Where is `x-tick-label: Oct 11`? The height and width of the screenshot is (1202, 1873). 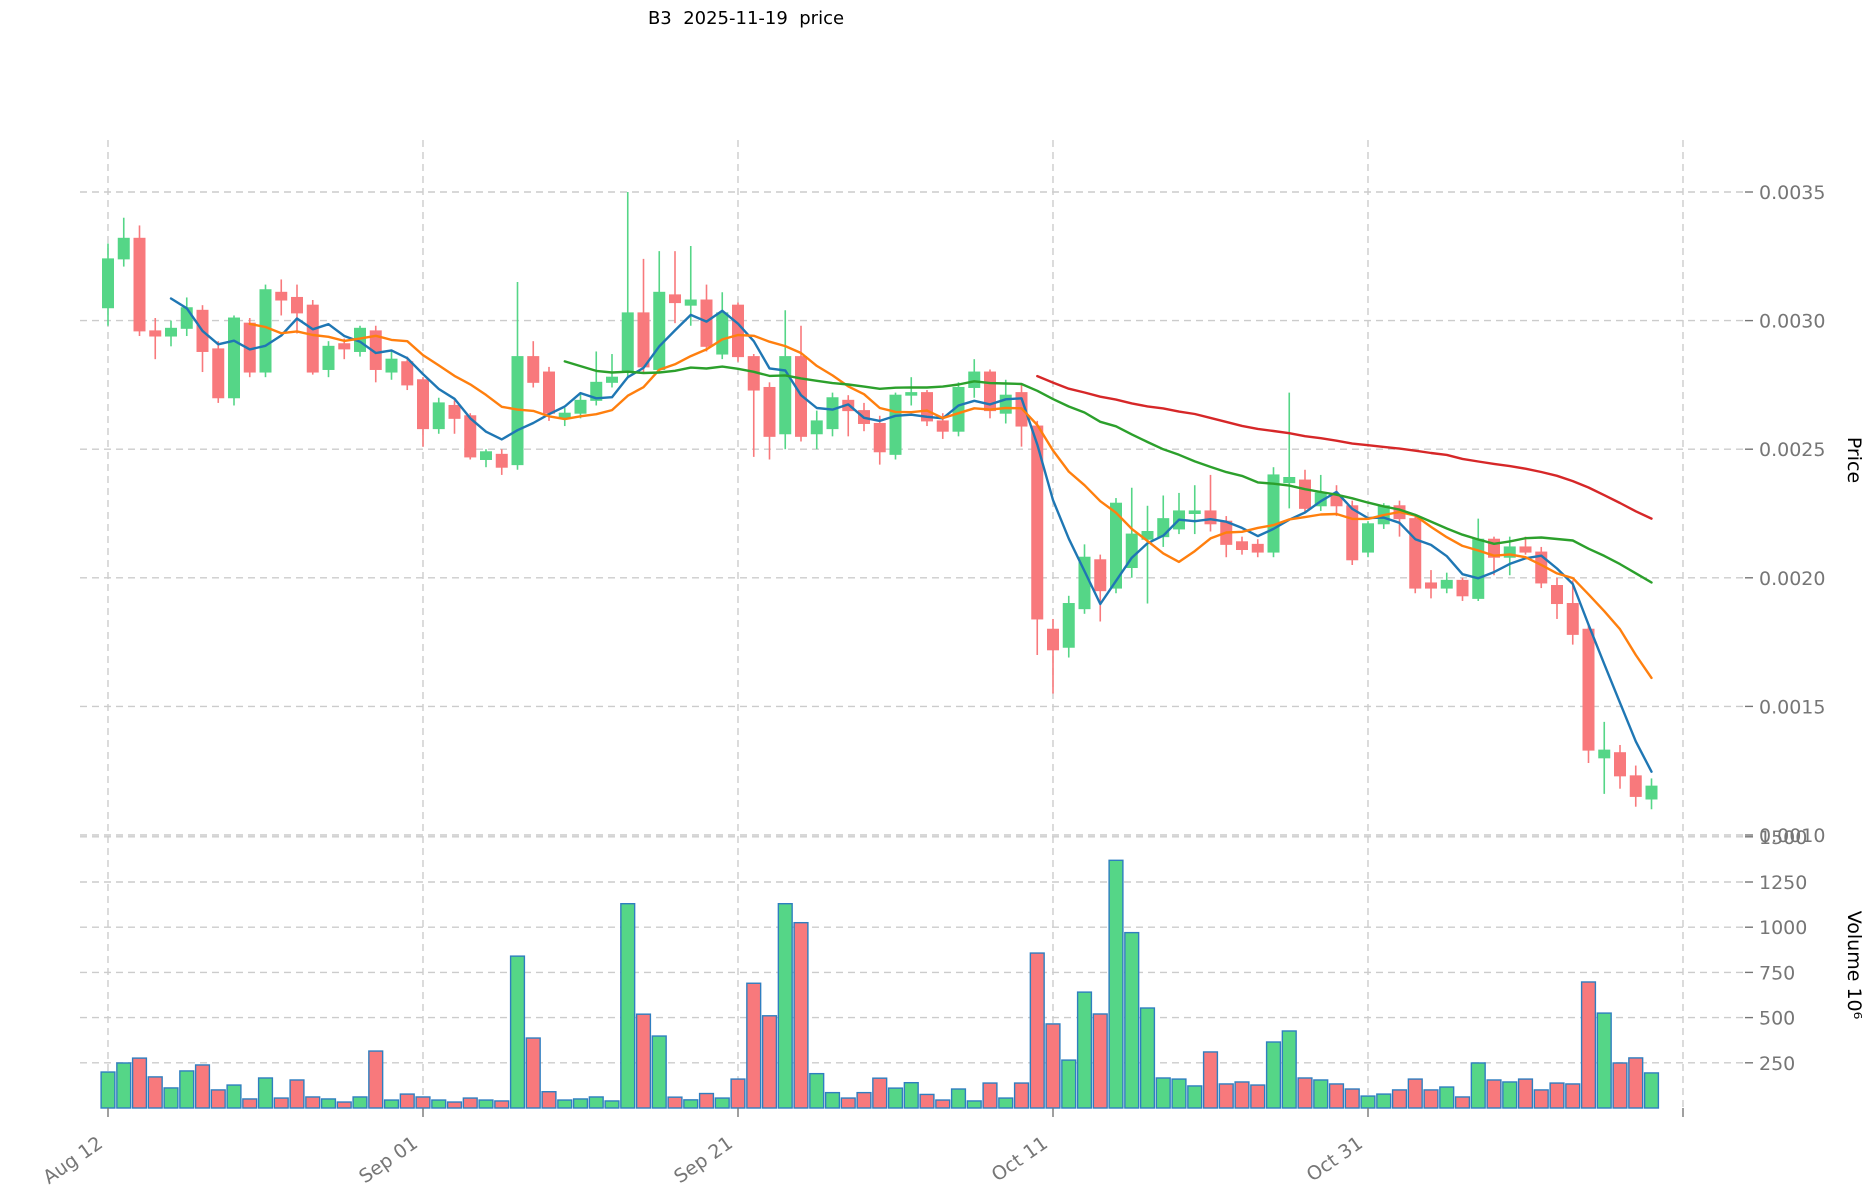 x-tick-label: Oct 11 is located at coordinates (1020, 1159).